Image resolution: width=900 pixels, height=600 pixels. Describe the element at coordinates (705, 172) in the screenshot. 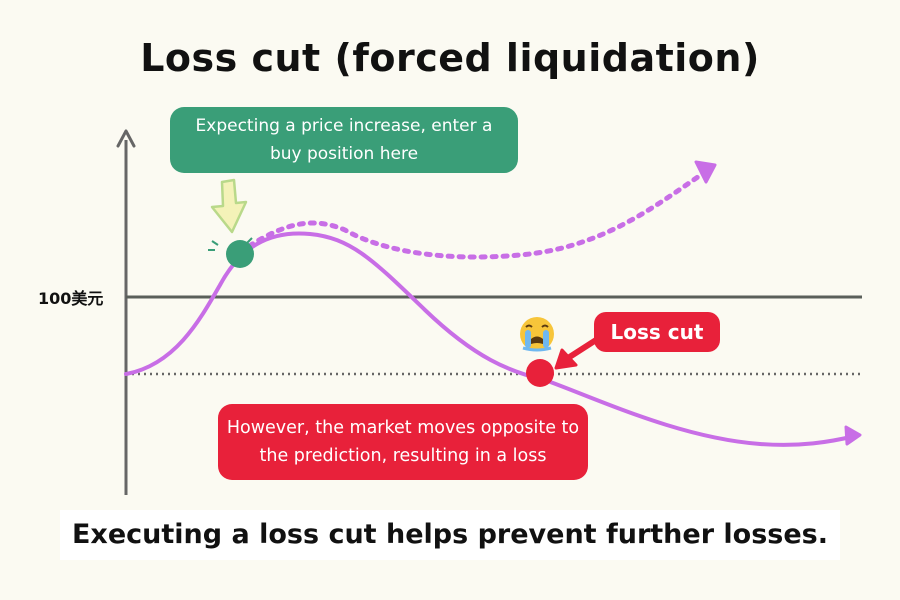

I see `expected-path-arrow-icon` at that location.